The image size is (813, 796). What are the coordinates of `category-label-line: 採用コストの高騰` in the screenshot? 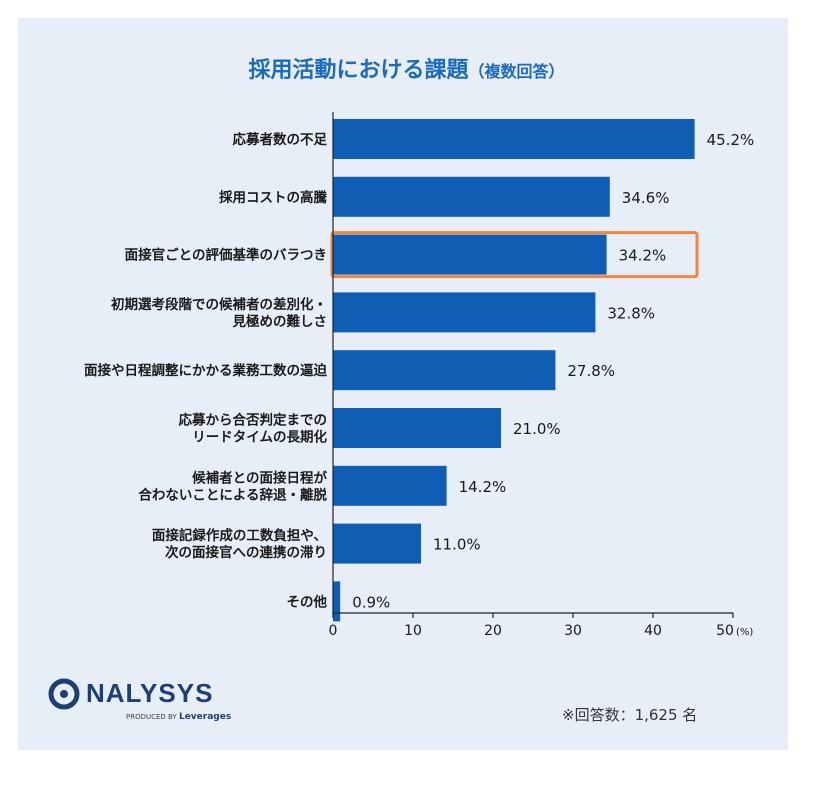 It's located at (273, 197).